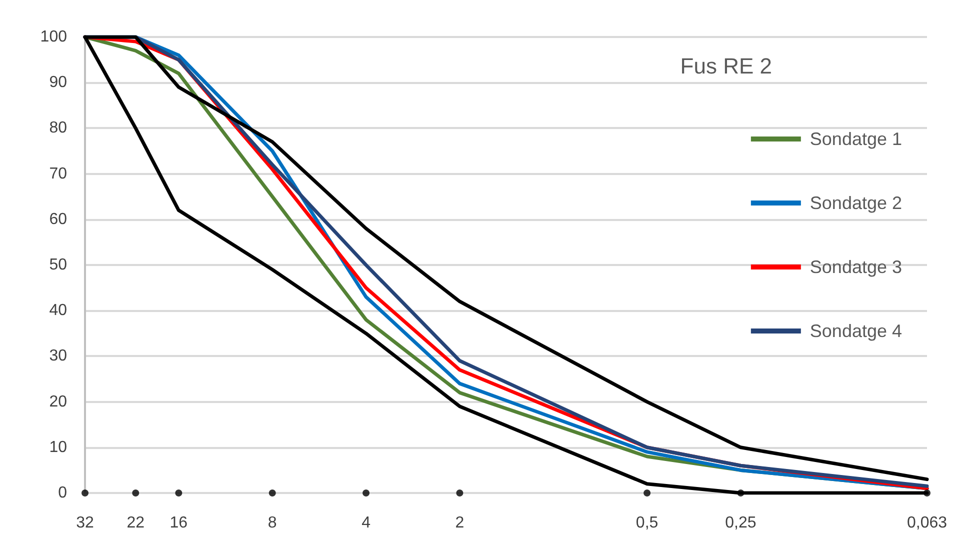 This screenshot has height=540, width=972. Describe the element at coordinates (58, 128) in the screenshot. I see `y-tick-label: 80` at that location.